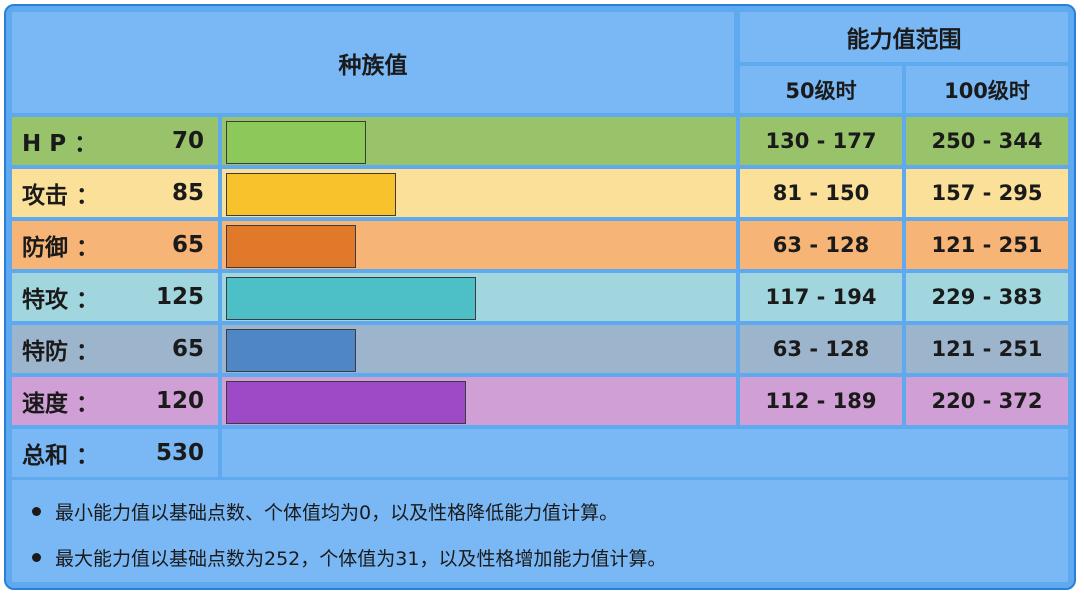 The width and height of the screenshot is (1084, 596). I want to click on stat-label-cell: 特防 ： 65, so click(115, 349).